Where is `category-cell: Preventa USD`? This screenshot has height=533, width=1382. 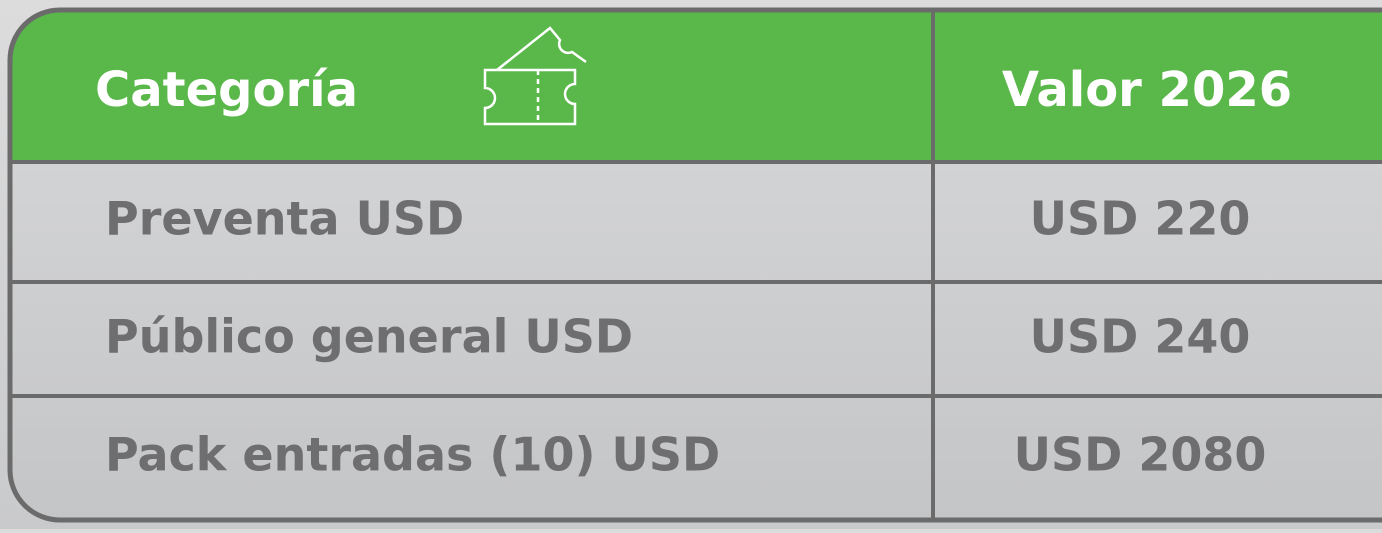
category-cell: Preventa USD is located at coordinates (284, 219).